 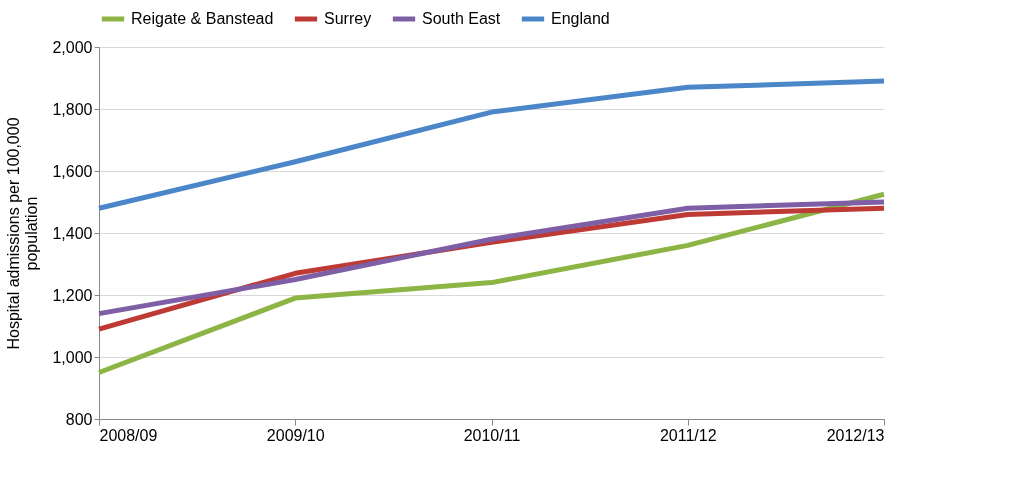 I want to click on y-tick-label: 2,000, so click(x=72, y=47).